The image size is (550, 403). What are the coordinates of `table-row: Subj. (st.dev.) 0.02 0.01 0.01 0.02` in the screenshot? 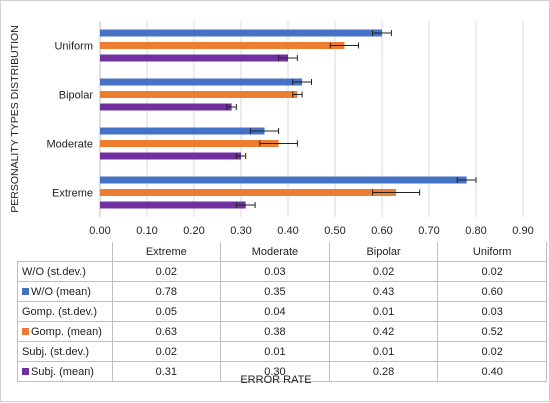 It's located at (282, 351).